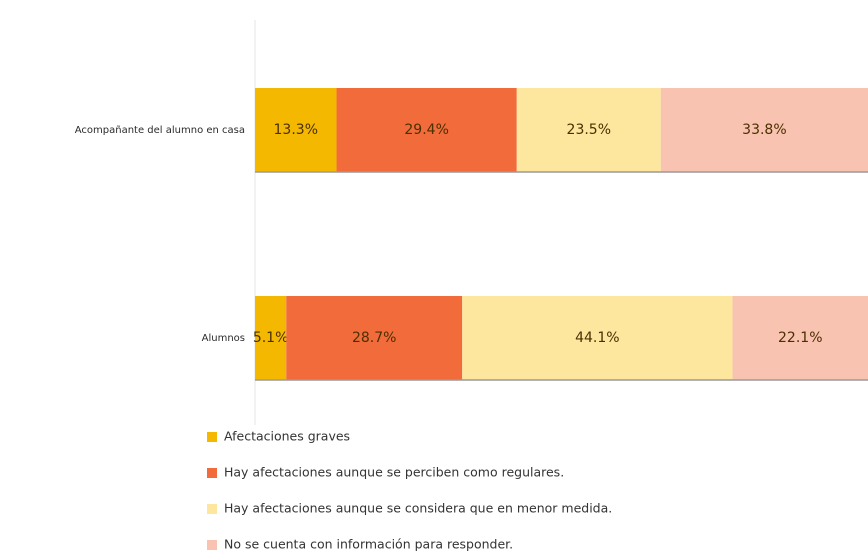 Image resolution: width=868 pixels, height=553 pixels. I want to click on category-label: Acompañante del alumno en casa, so click(160, 130).